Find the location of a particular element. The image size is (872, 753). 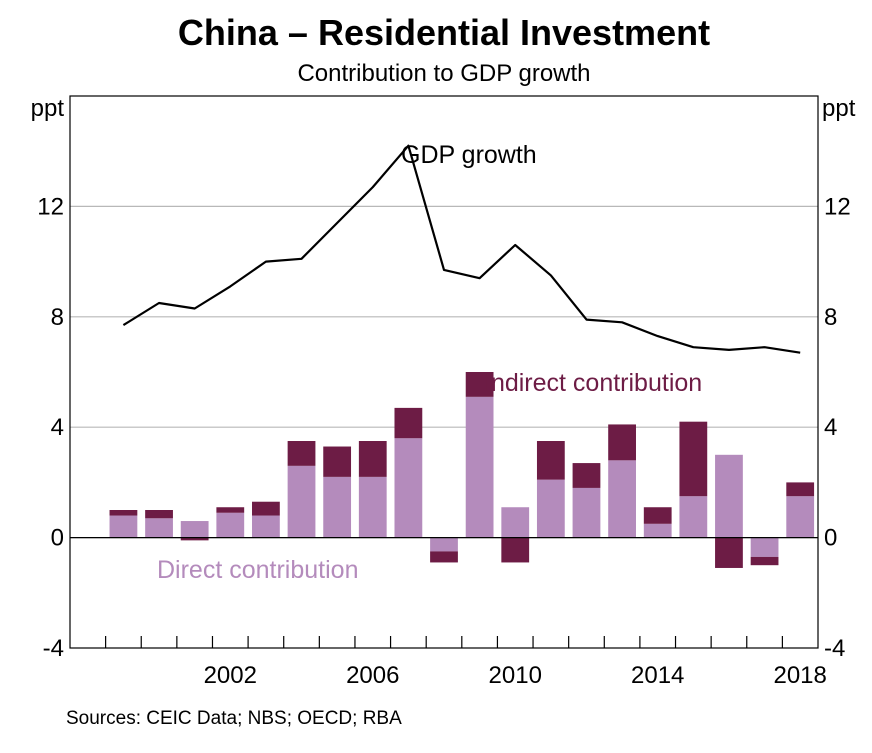

bar-direct-2016 is located at coordinates (729, 496).